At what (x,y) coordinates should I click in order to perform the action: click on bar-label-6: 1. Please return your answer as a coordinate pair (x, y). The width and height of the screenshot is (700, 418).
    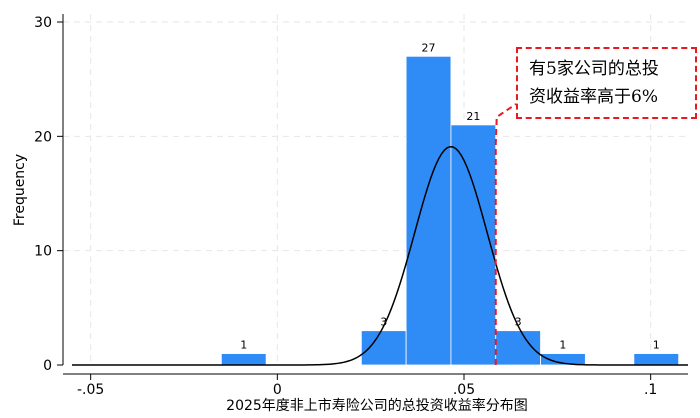
    Looking at the image, I should click on (656, 345).